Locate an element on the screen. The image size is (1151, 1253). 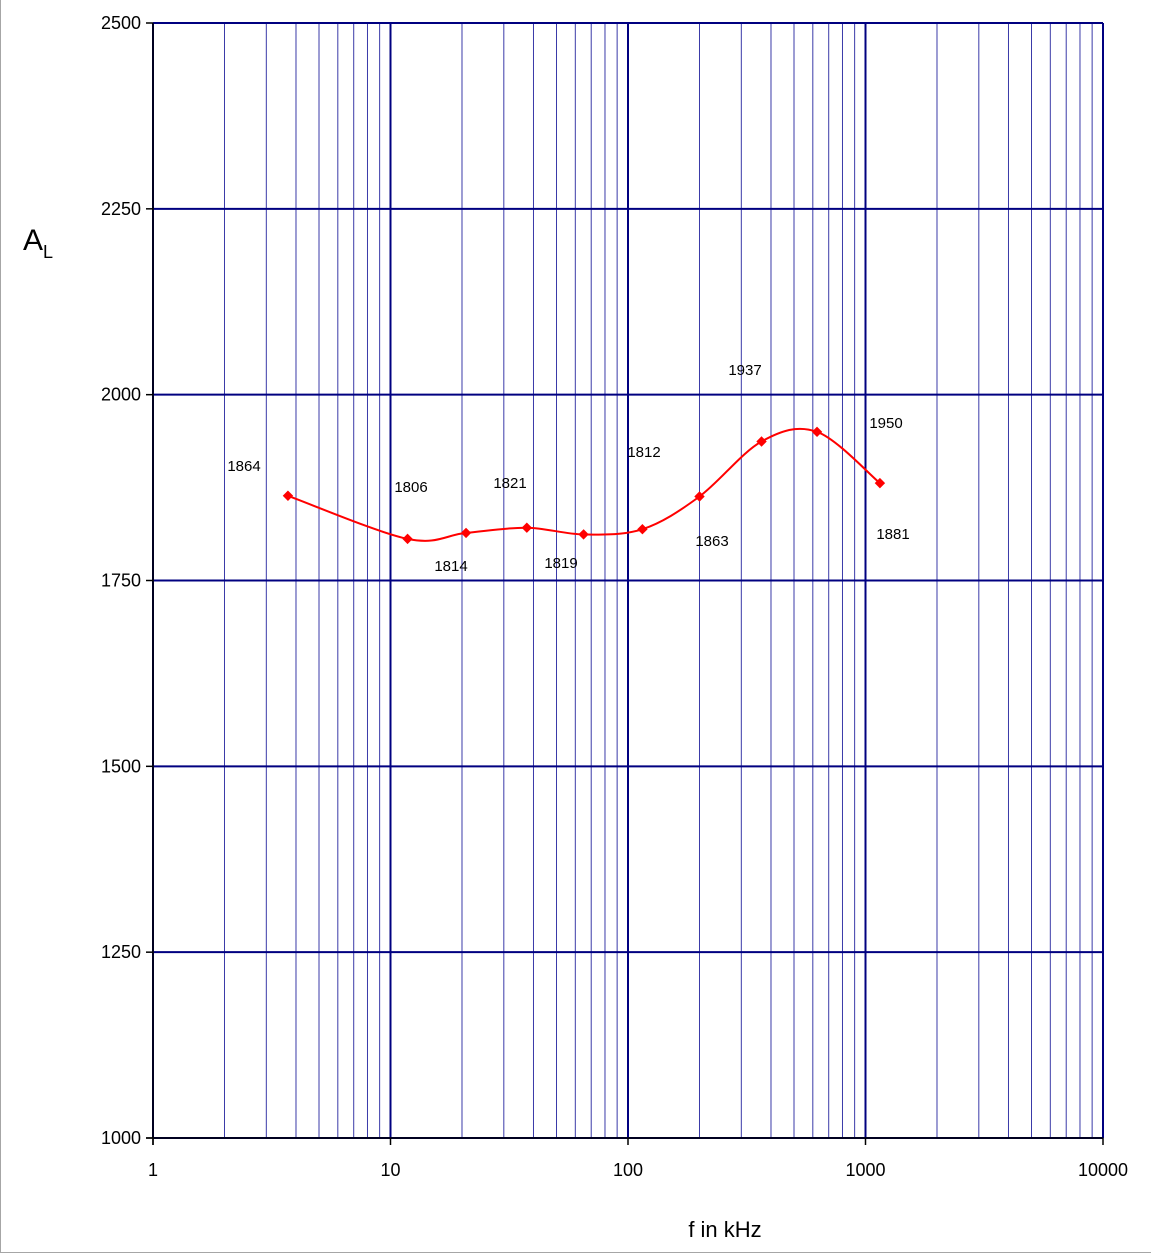
data-label: 1881 is located at coordinates (892, 534).